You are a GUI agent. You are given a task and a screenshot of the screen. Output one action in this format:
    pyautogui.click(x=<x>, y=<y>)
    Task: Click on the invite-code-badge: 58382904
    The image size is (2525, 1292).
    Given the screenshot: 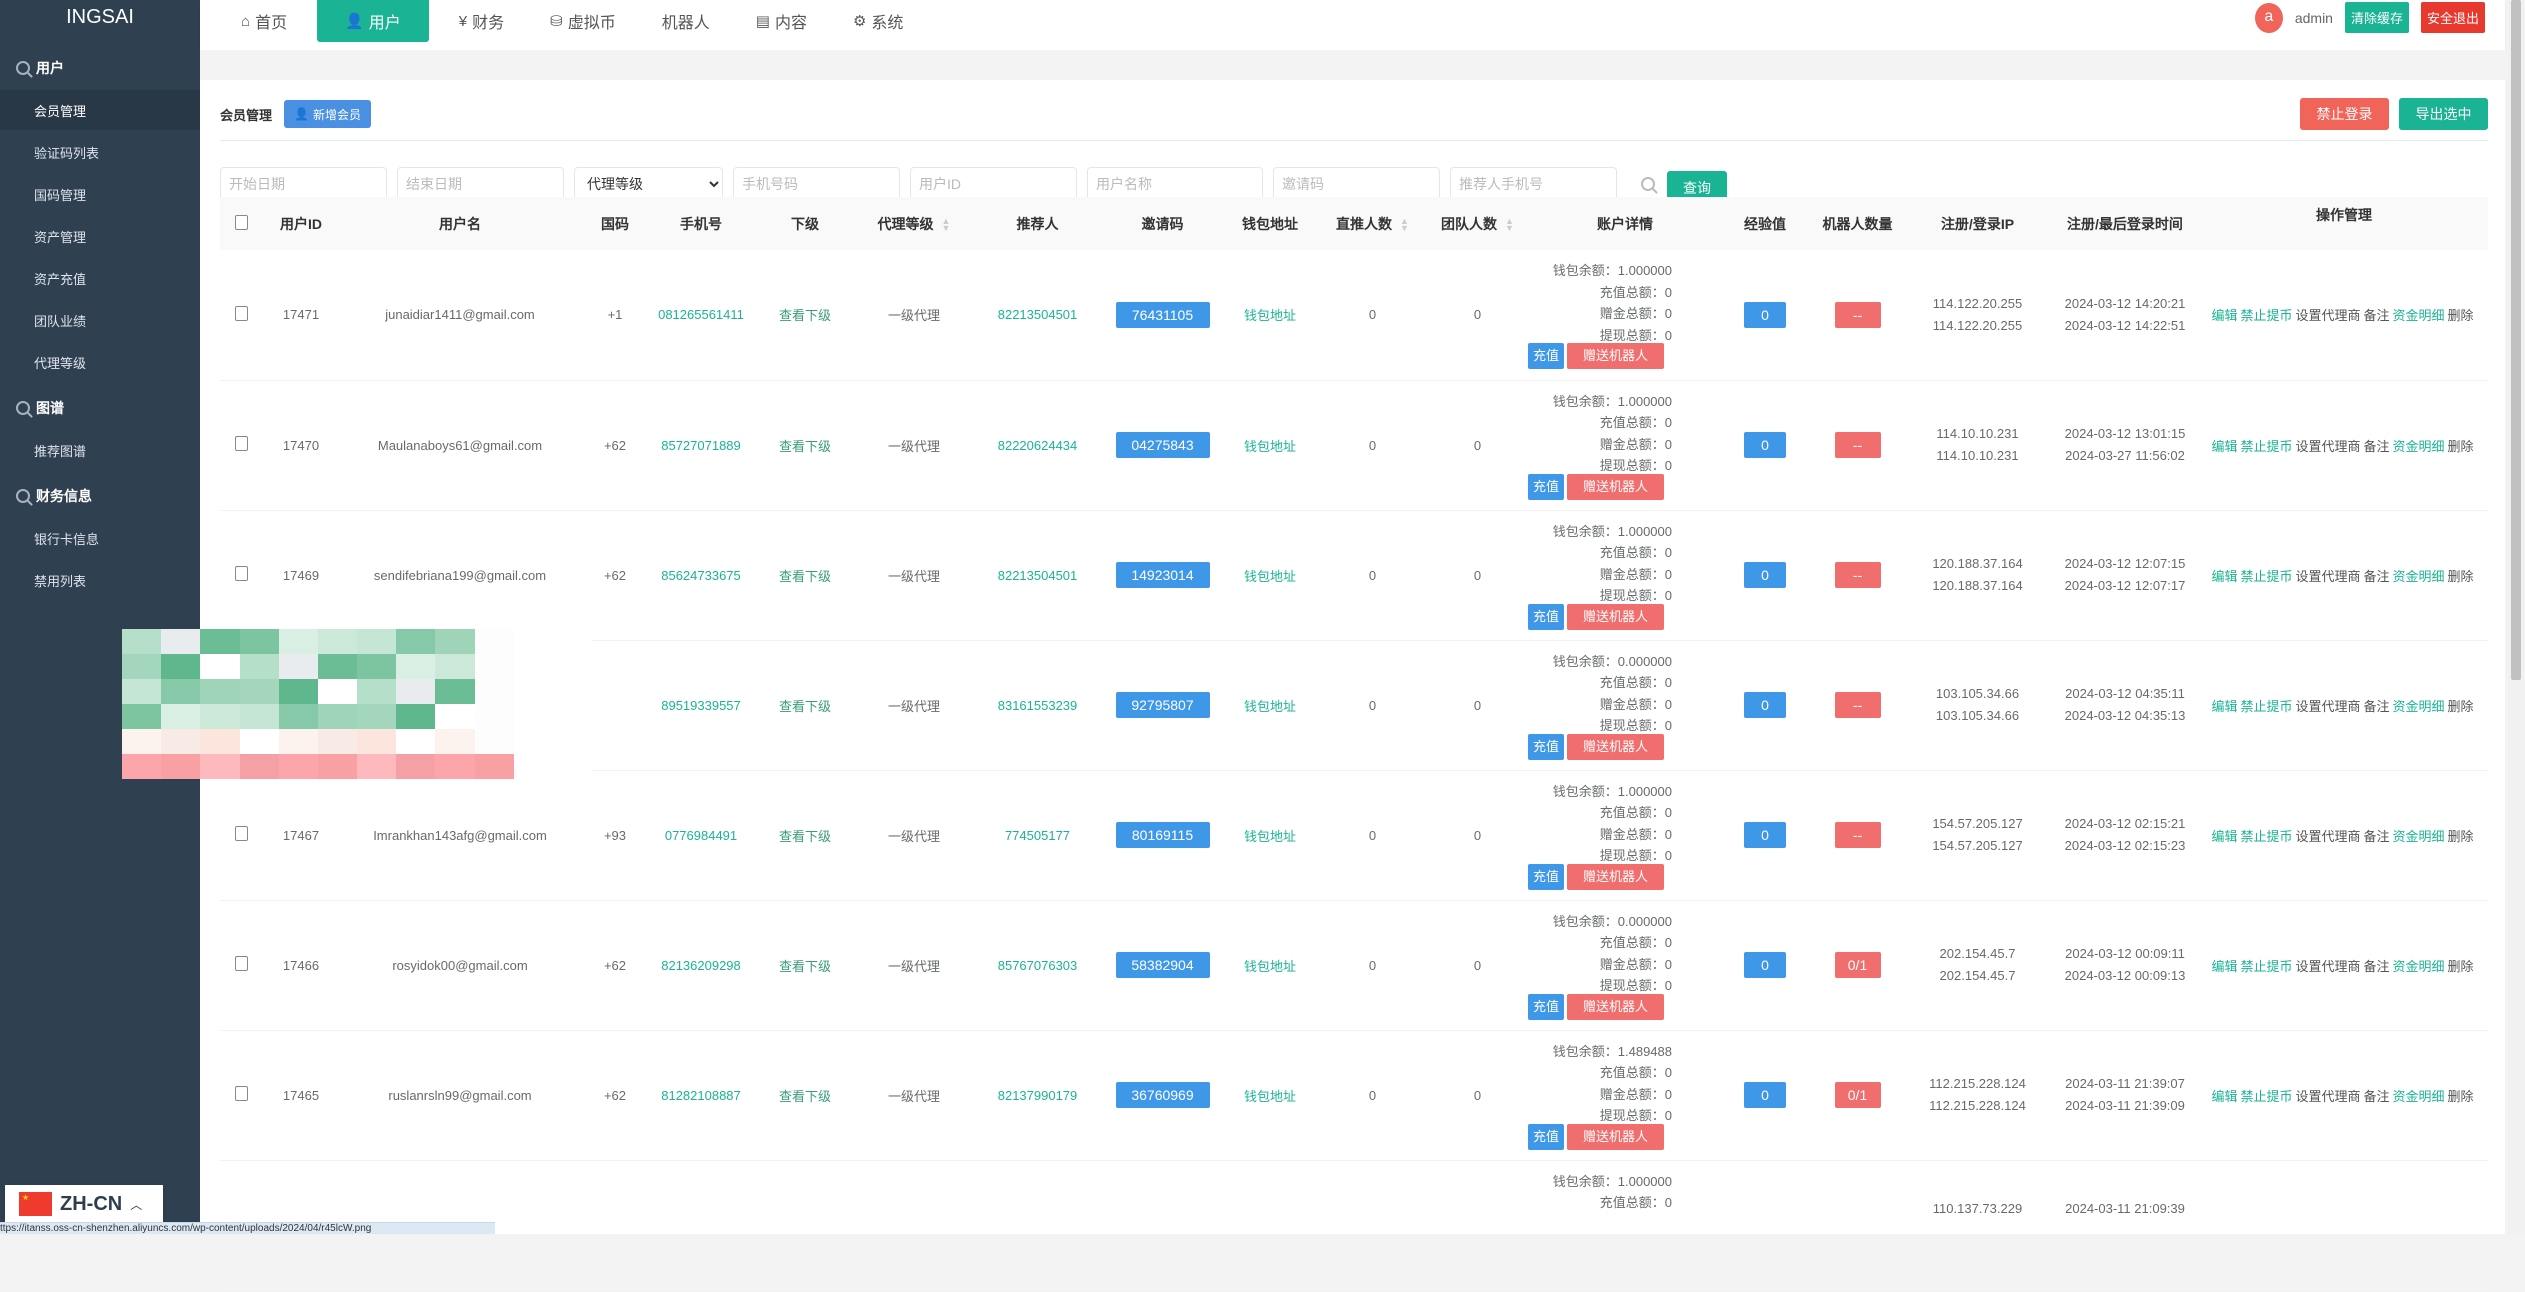 What is the action you would take?
    pyautogui.click(x=1162, y=965)
    